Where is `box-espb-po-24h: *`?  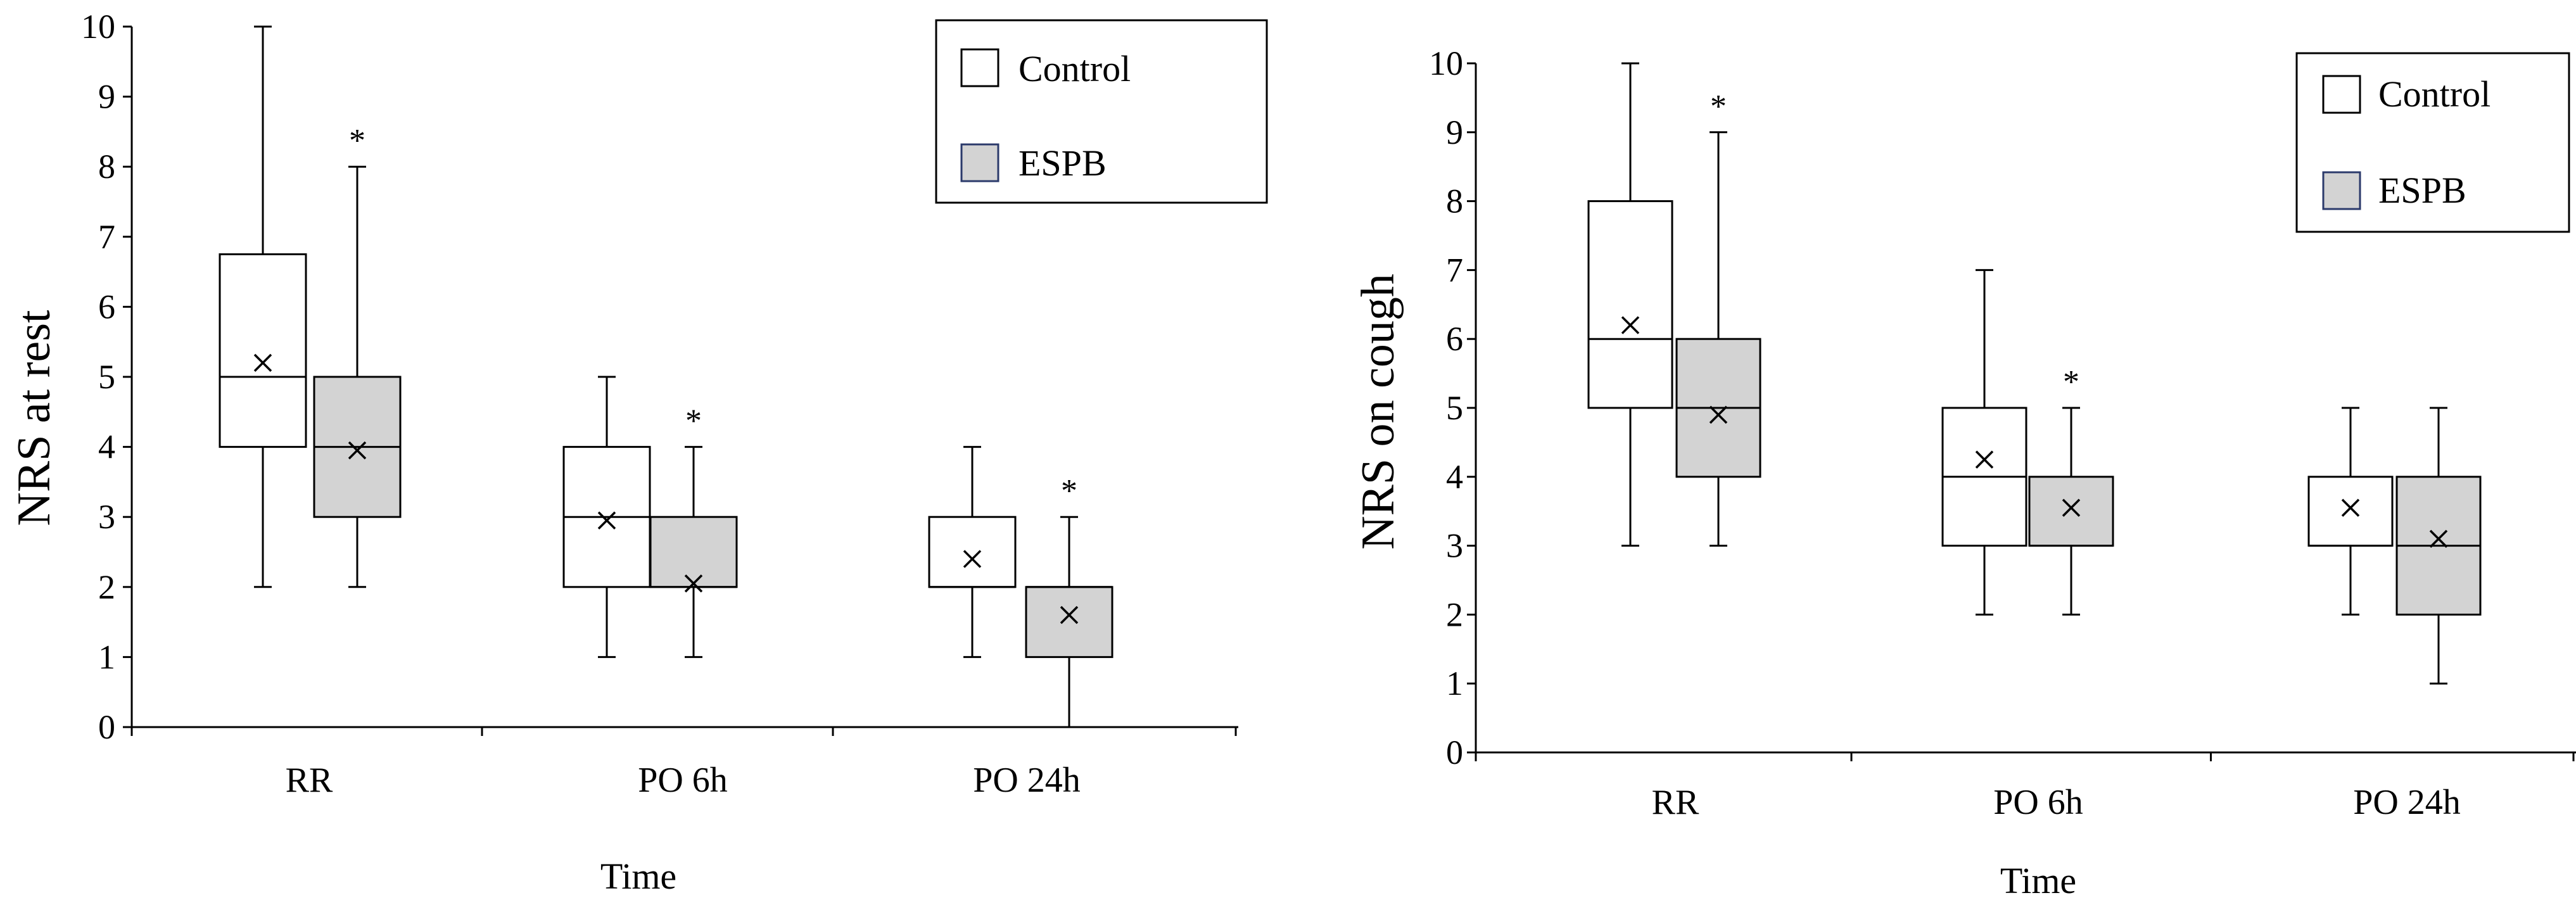 box-espb-po-24h: * is located at coordinates (1069, 600).